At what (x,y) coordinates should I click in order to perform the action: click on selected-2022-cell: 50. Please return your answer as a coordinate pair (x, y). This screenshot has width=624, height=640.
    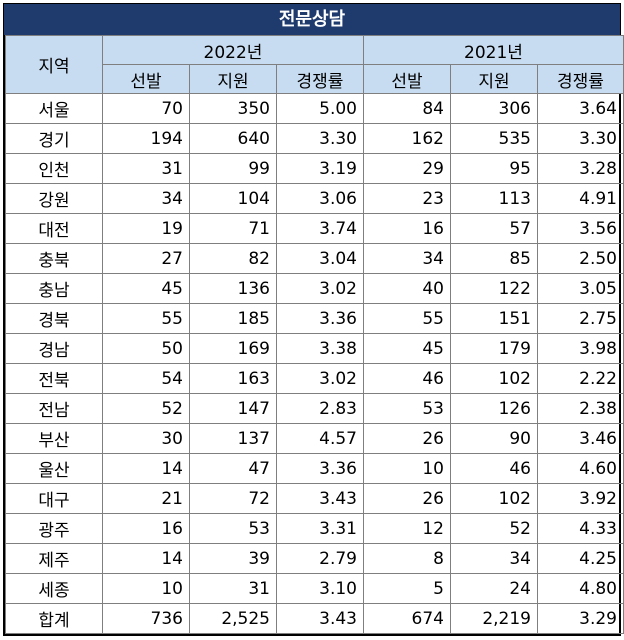
    Looking at the image, I should click on (146, 348).